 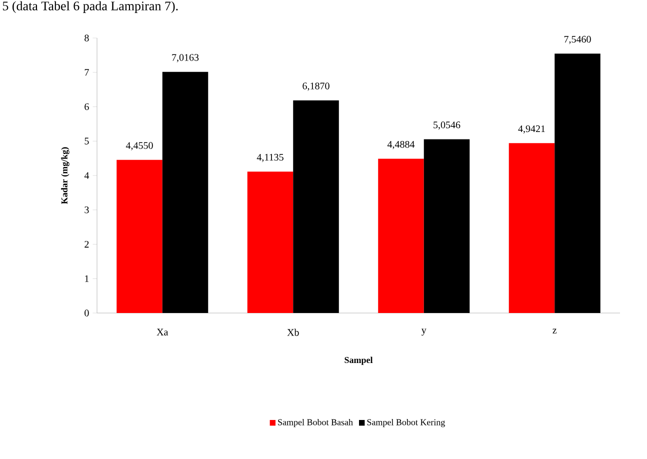 I want to click on data-label: 4,1135, so click(x=270, y=158).